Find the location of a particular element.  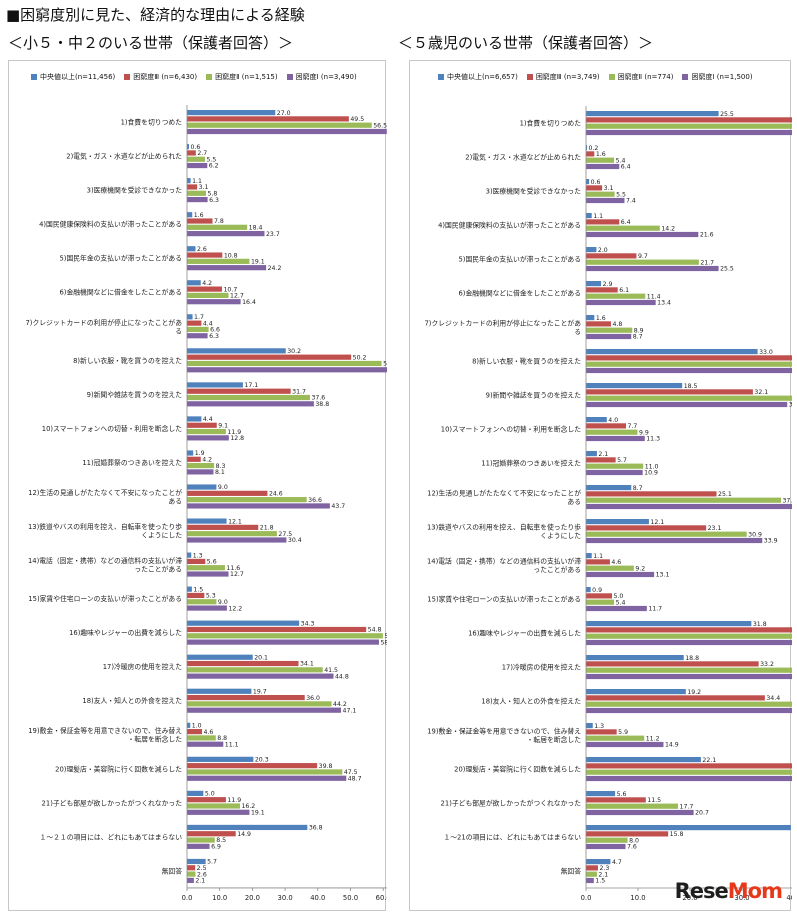

category-label: 18)友人・知人との外食を控えた is located at coordinates (132, 700).